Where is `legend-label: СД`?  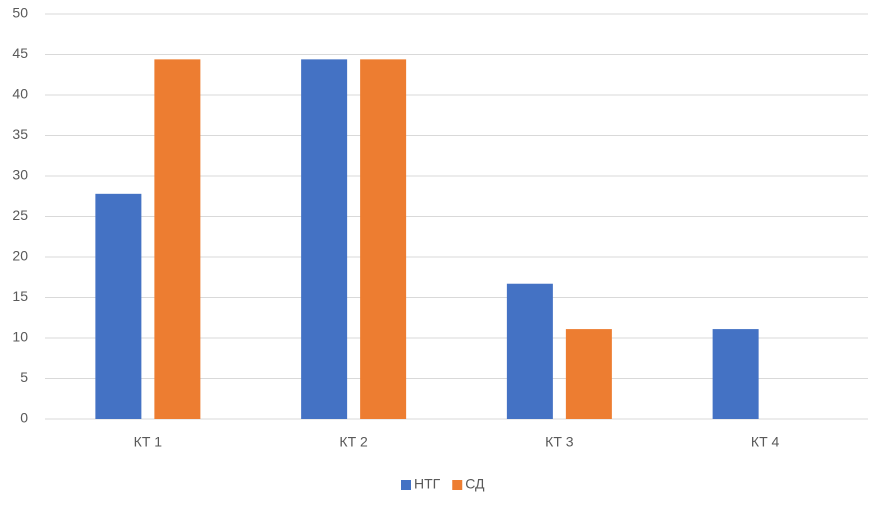
legend-label: СД is located at coordinates (475, 484).